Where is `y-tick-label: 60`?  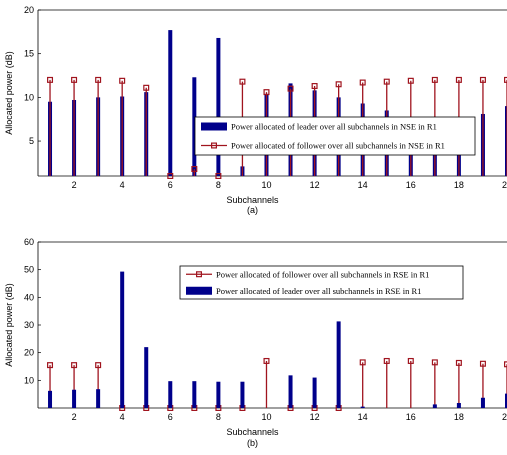 y-tick-label: 60 is located at coordinates (29, 242).